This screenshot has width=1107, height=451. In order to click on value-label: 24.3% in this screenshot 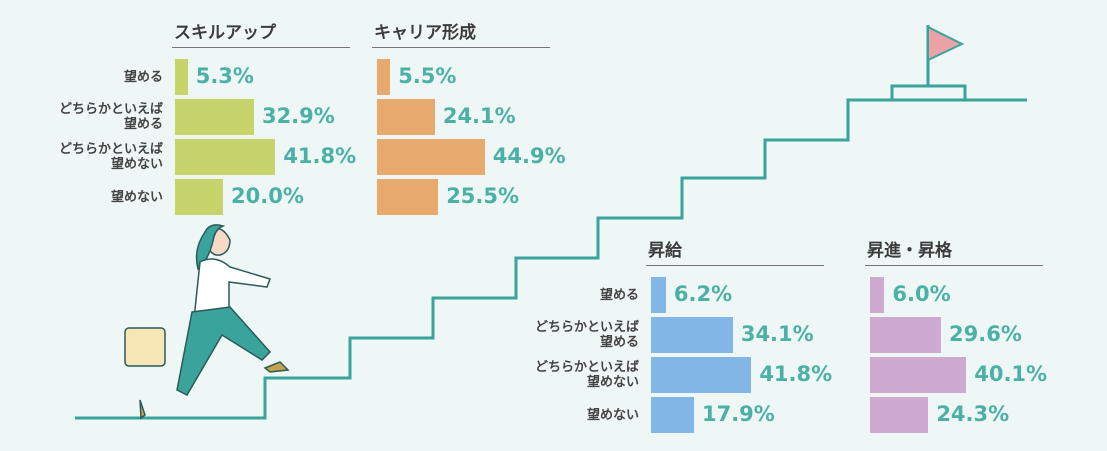, I will do `click(973, 414)`.